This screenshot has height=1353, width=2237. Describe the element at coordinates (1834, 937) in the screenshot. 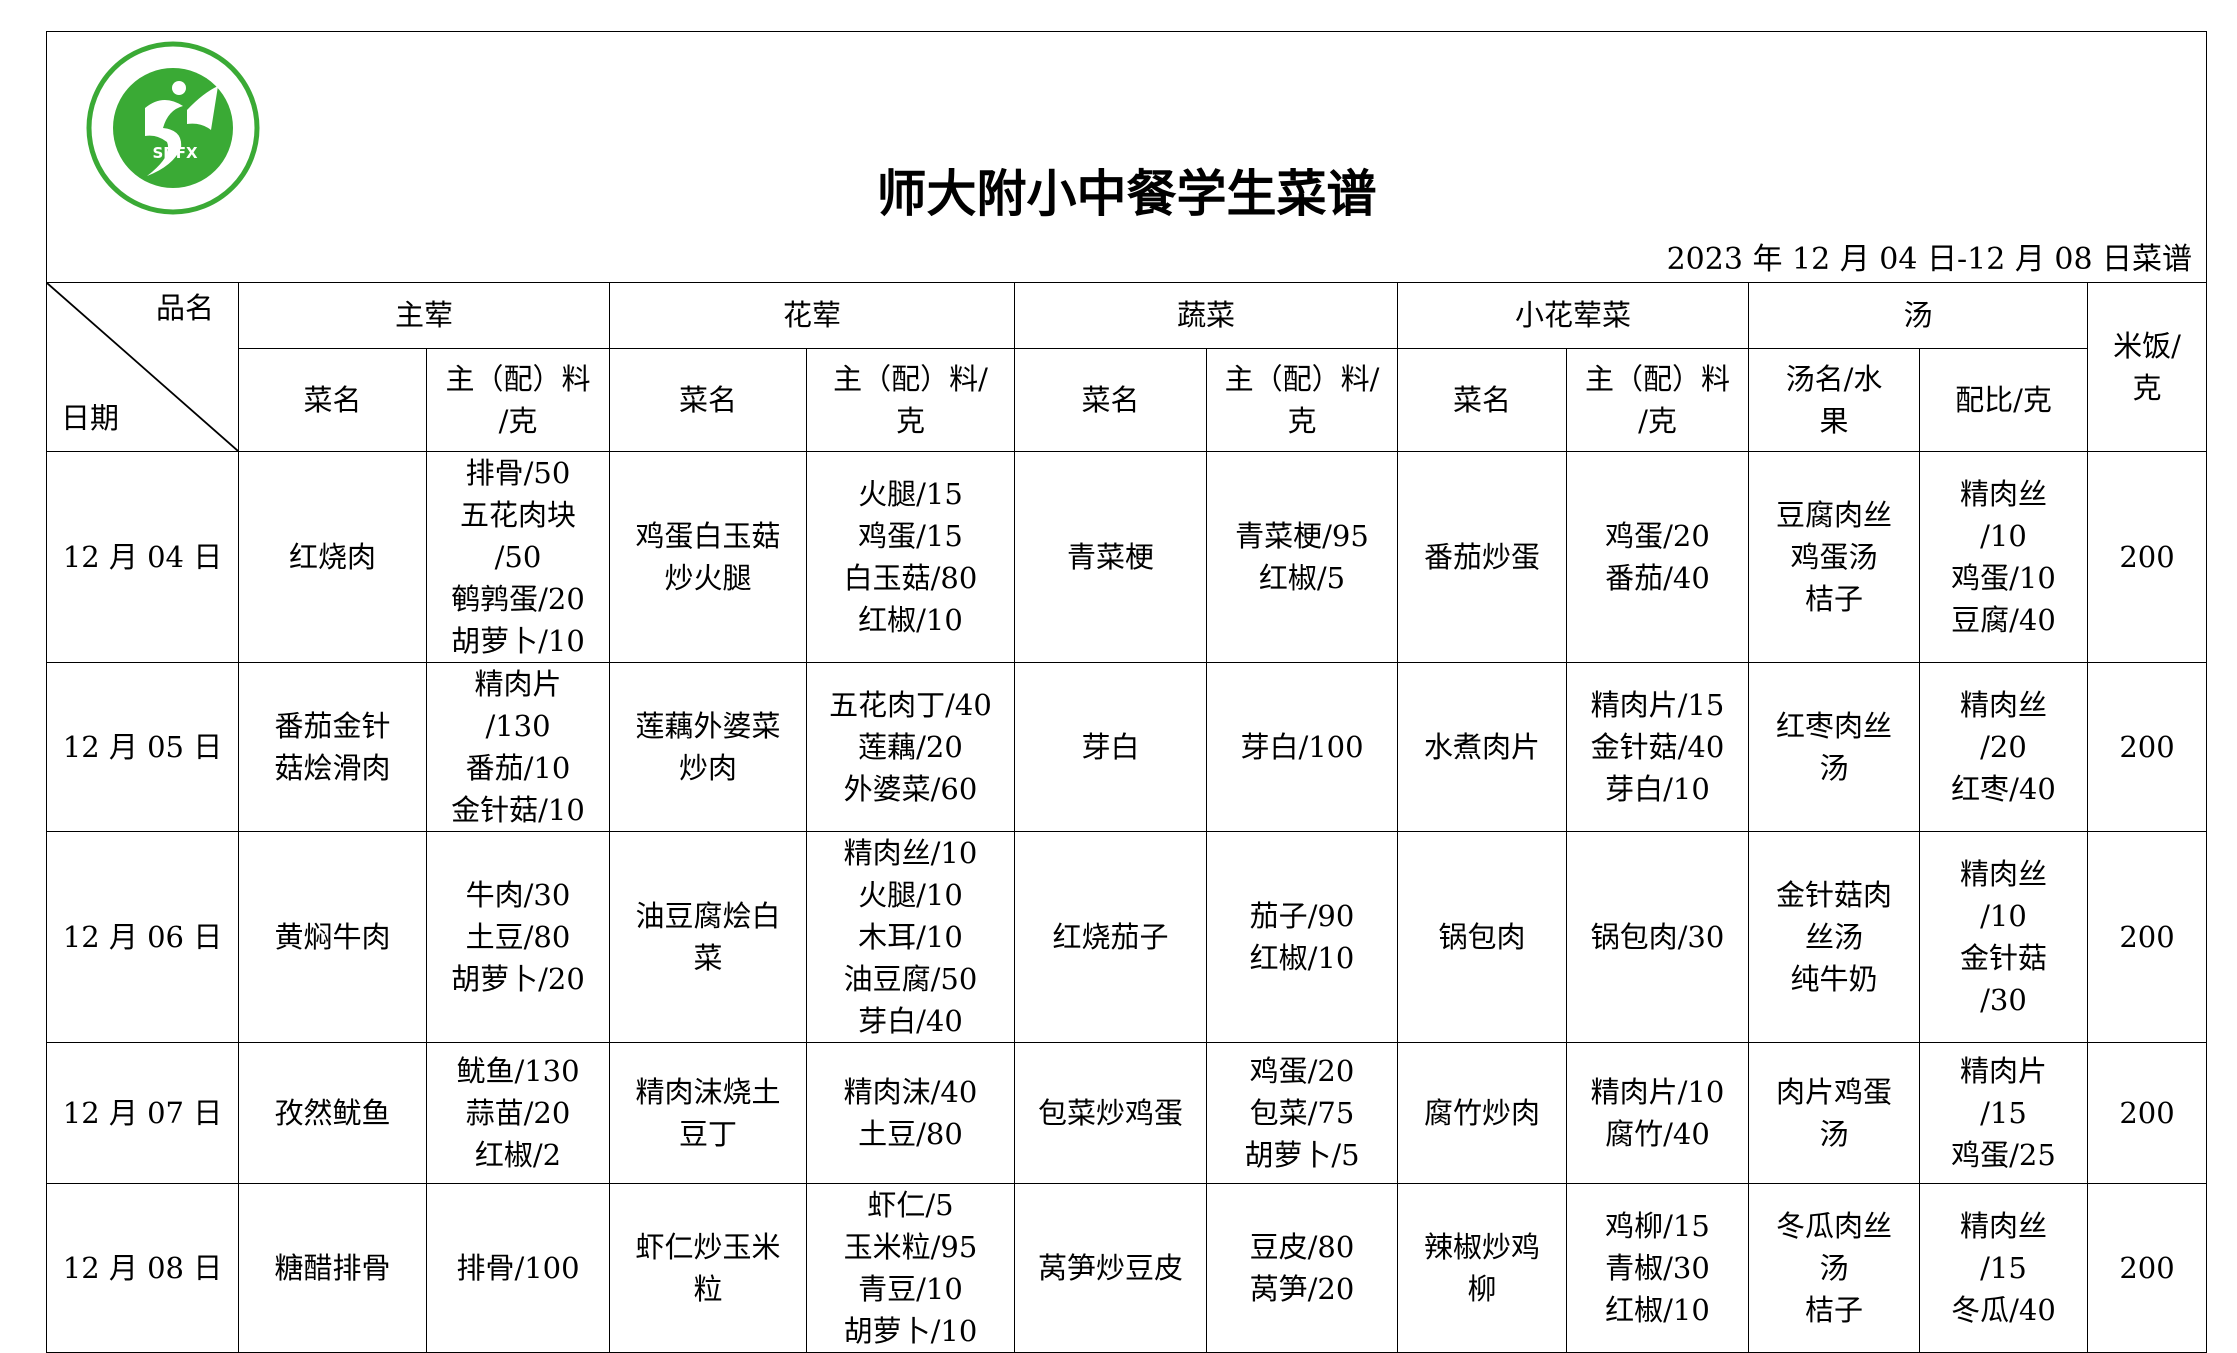

I see `dish-cell: 金针菇肉 丝汤 纯牛奶` at that location.